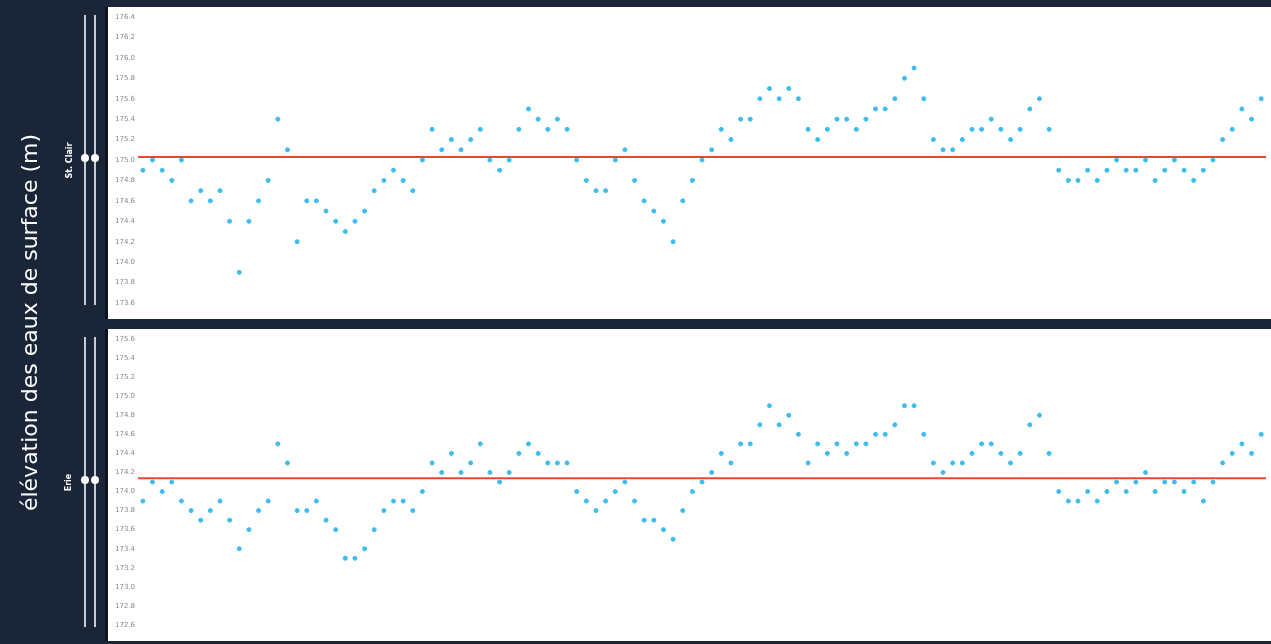  What do you see at coordinates (69, 482) in the screenshot?
I see `text: Erie` at bounding box center [69, 482].